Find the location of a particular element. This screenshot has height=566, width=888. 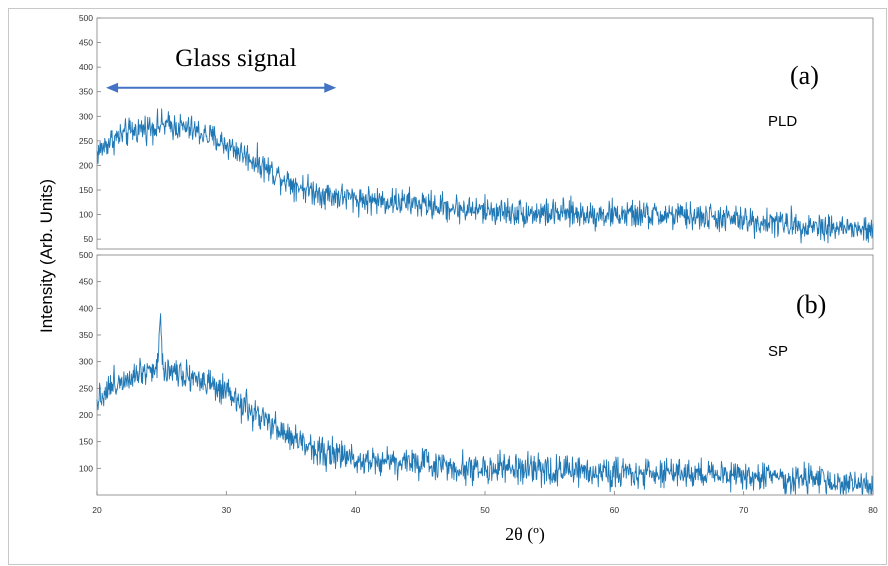

panel-b-y-tick-label: 500 is located at coordinates (86, 255).